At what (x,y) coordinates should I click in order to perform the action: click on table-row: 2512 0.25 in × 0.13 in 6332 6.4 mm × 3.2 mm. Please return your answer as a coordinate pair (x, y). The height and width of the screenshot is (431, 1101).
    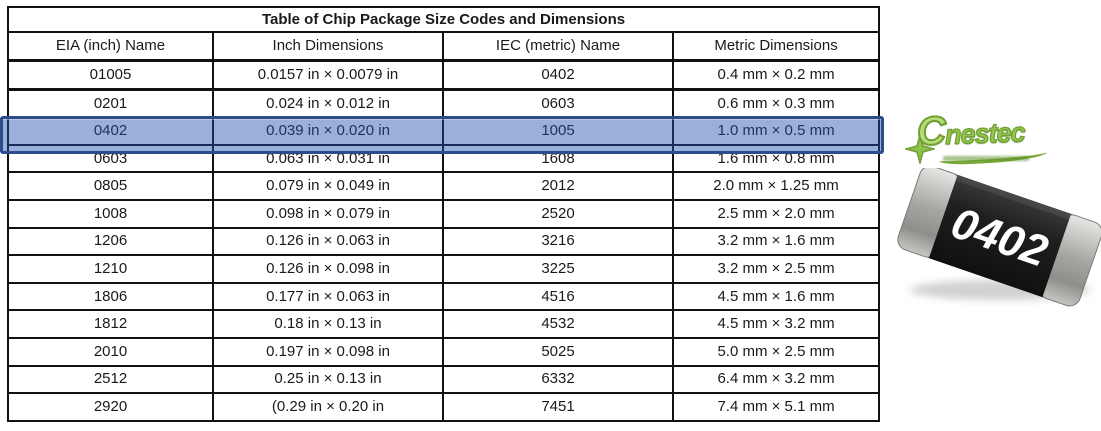
    Looking at the image, I should click on (444, 379).